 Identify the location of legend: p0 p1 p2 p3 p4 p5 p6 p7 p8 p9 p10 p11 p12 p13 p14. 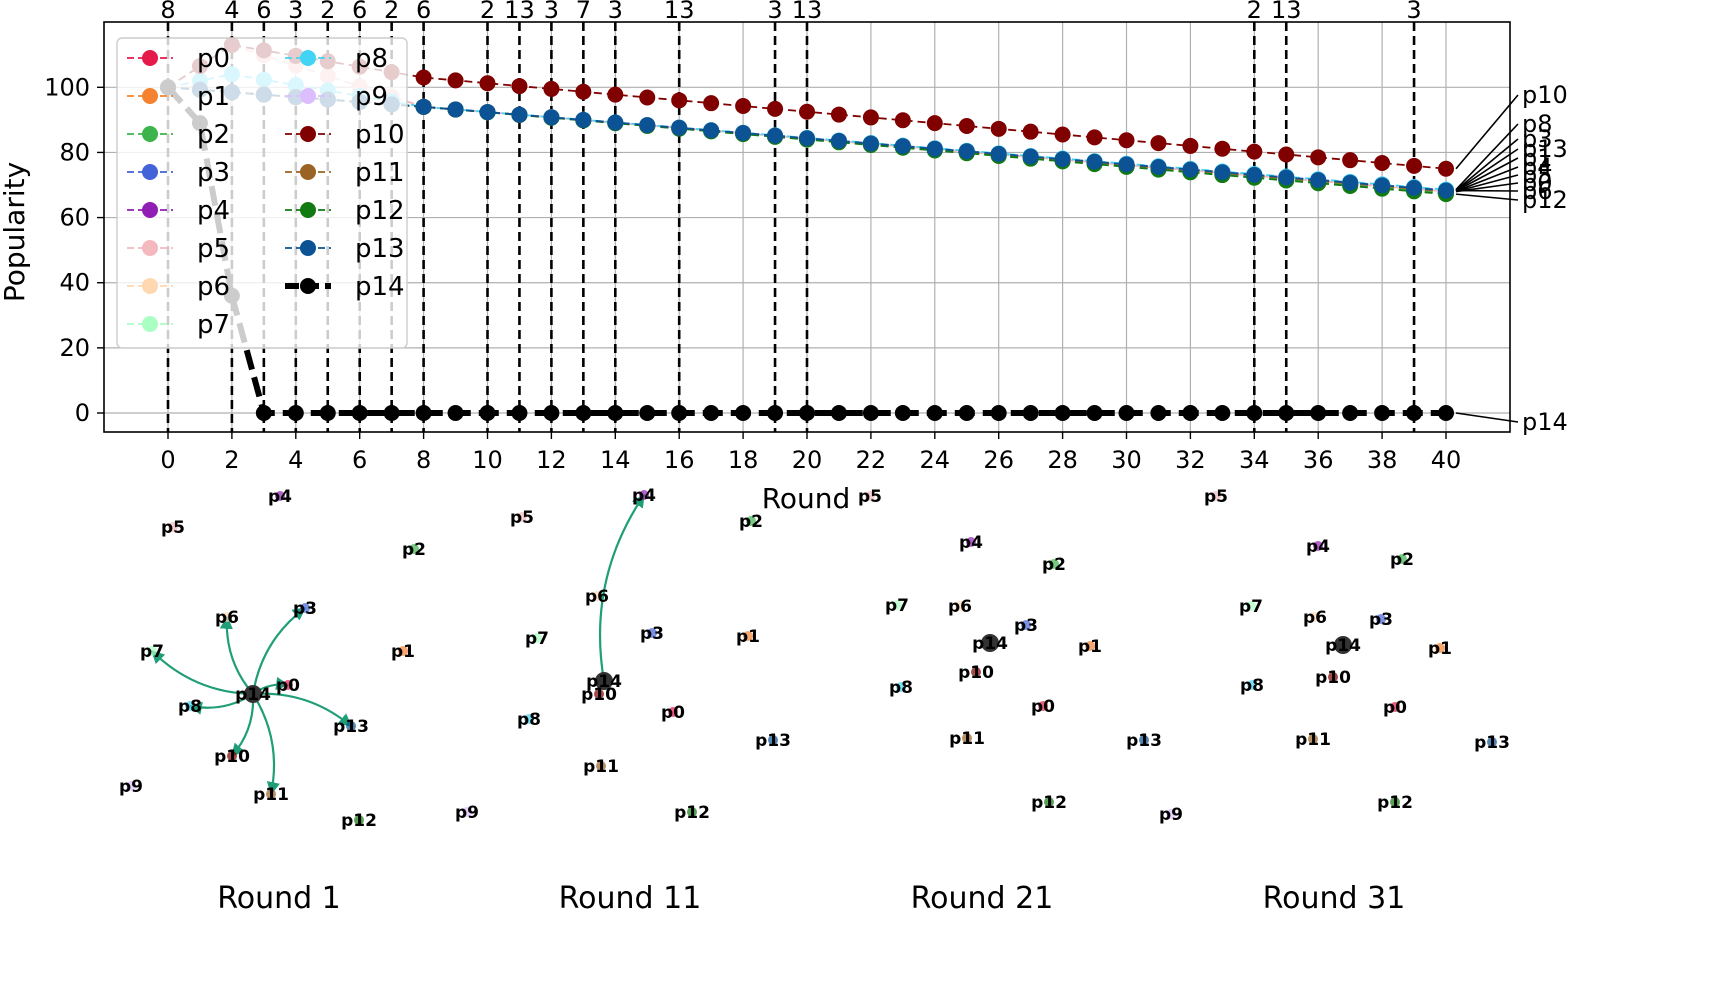
(262, 193).